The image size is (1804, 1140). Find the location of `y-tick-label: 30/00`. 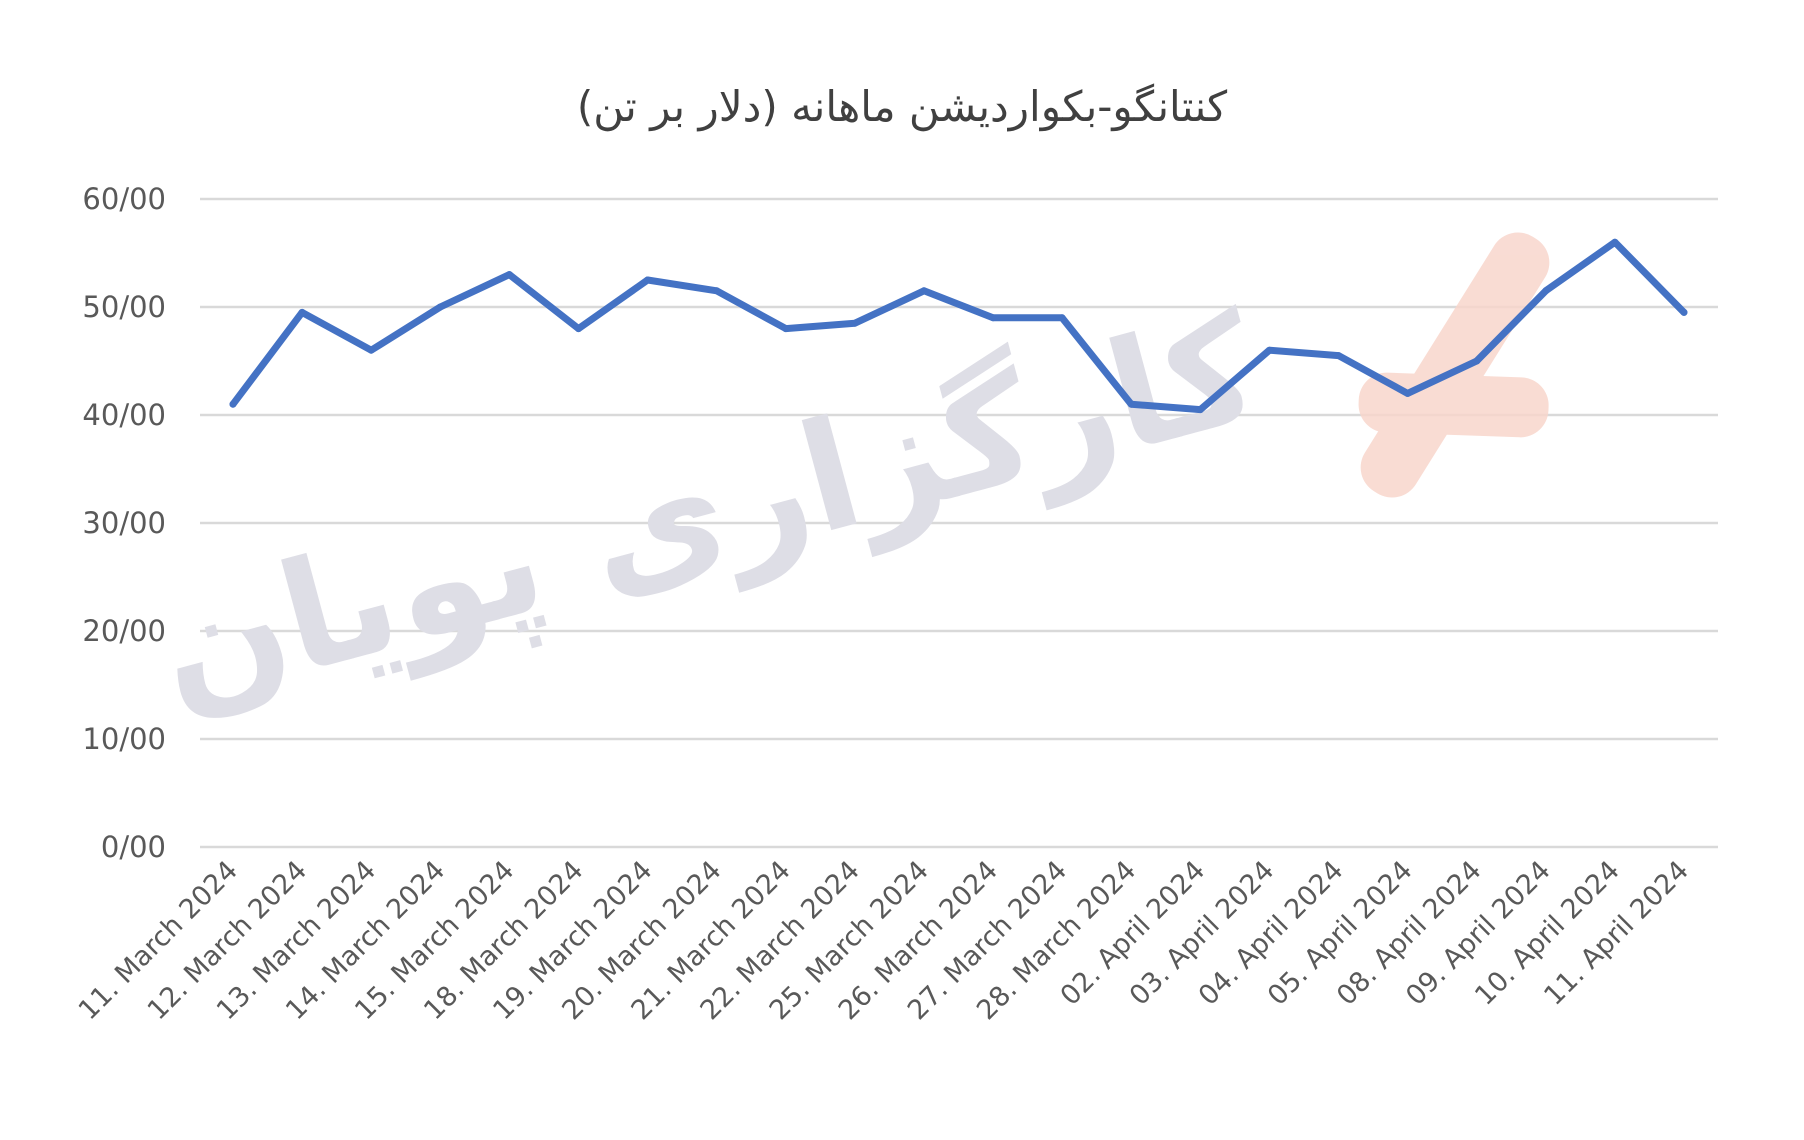

y-tick-label: 30/00 is located at coordinates (124, 523).